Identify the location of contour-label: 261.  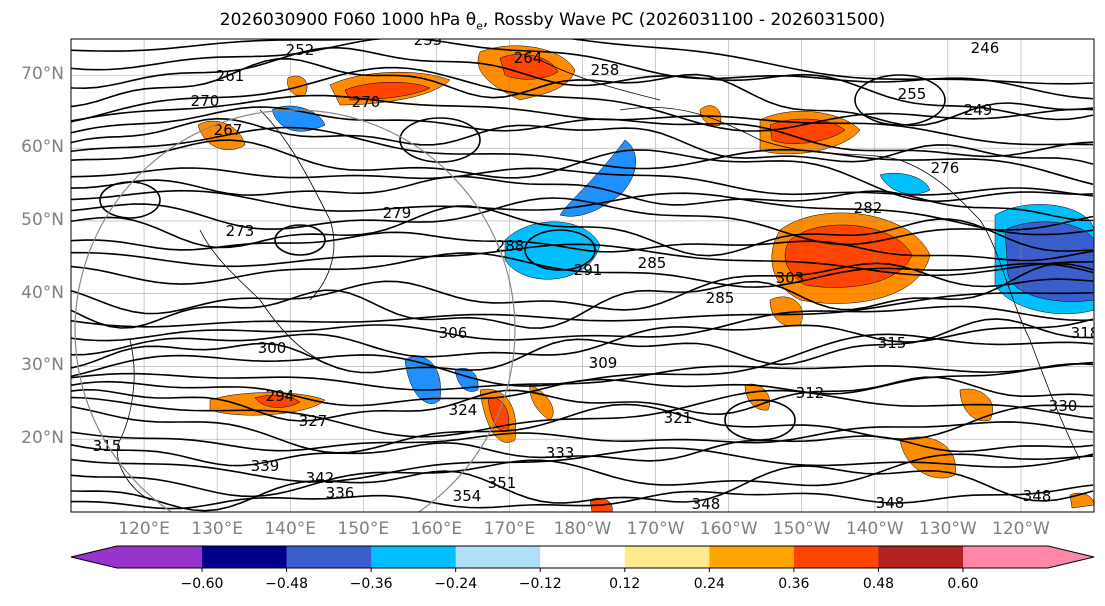
(230, 76).